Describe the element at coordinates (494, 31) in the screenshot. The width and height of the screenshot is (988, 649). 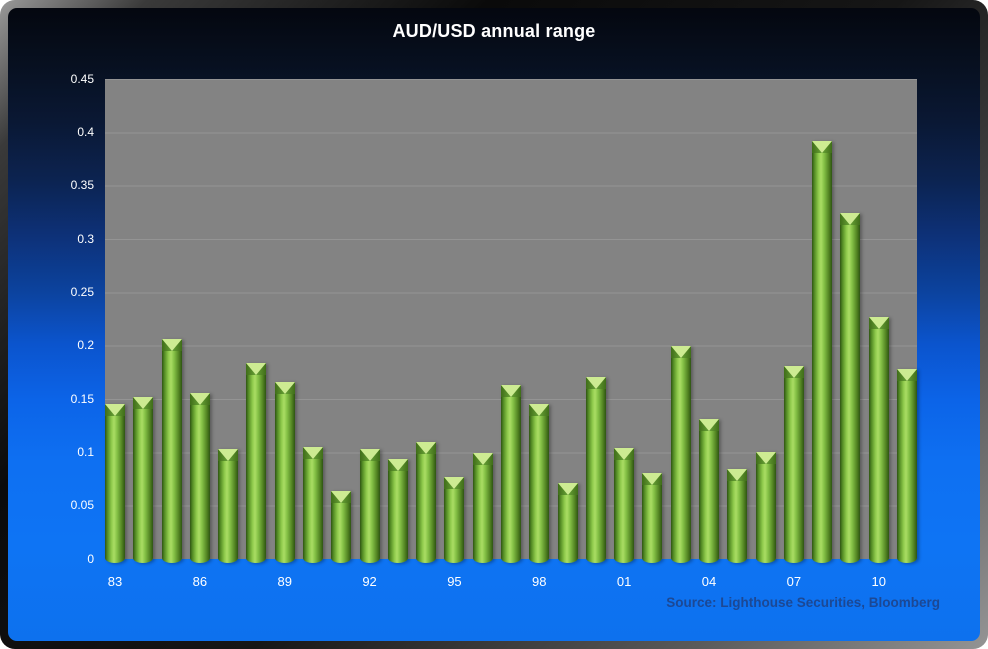
I see `chart-title: AUD/USD annual range` at that location.